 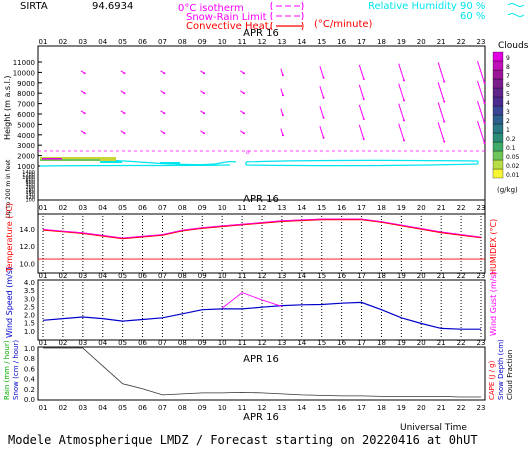 What do you see at coordinates (82, 276) in the screenshot?
I see `hour-label-03: 03` at bounding box center [82, 276].